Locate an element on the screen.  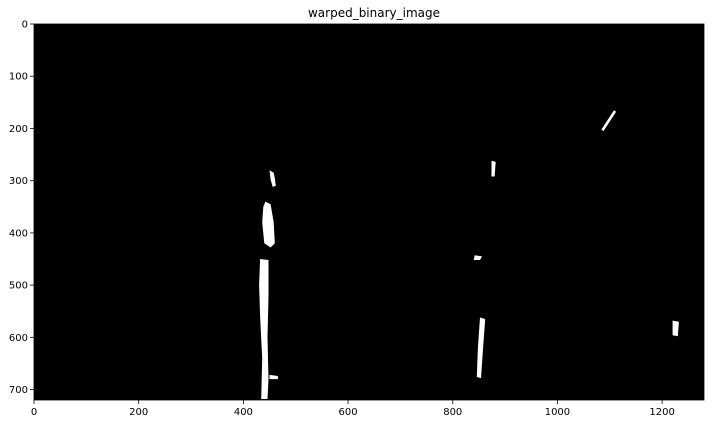
left-lane-upper-blob is located at coordinates (268, 224).